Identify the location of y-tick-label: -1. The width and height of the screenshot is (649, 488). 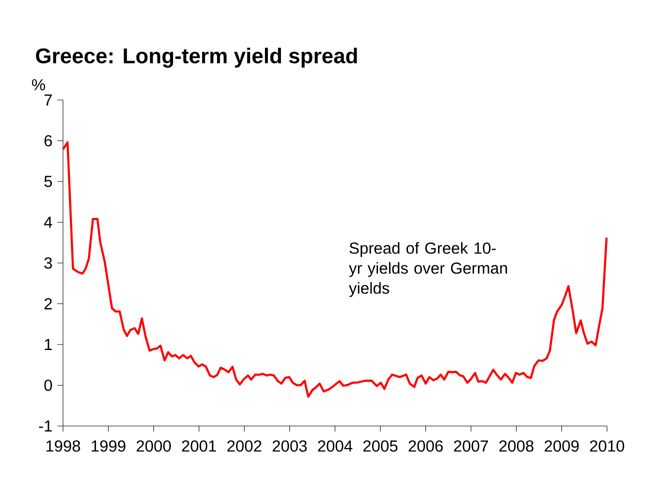
(45, 426).